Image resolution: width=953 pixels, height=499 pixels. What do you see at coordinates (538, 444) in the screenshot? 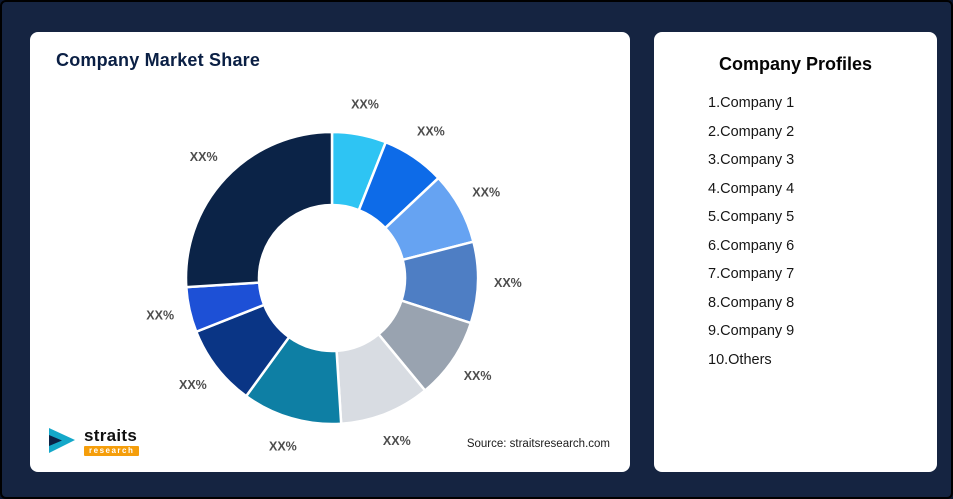
I see `source-attribution: Source: straitsresearch.com` at bounding box center [538, 444].